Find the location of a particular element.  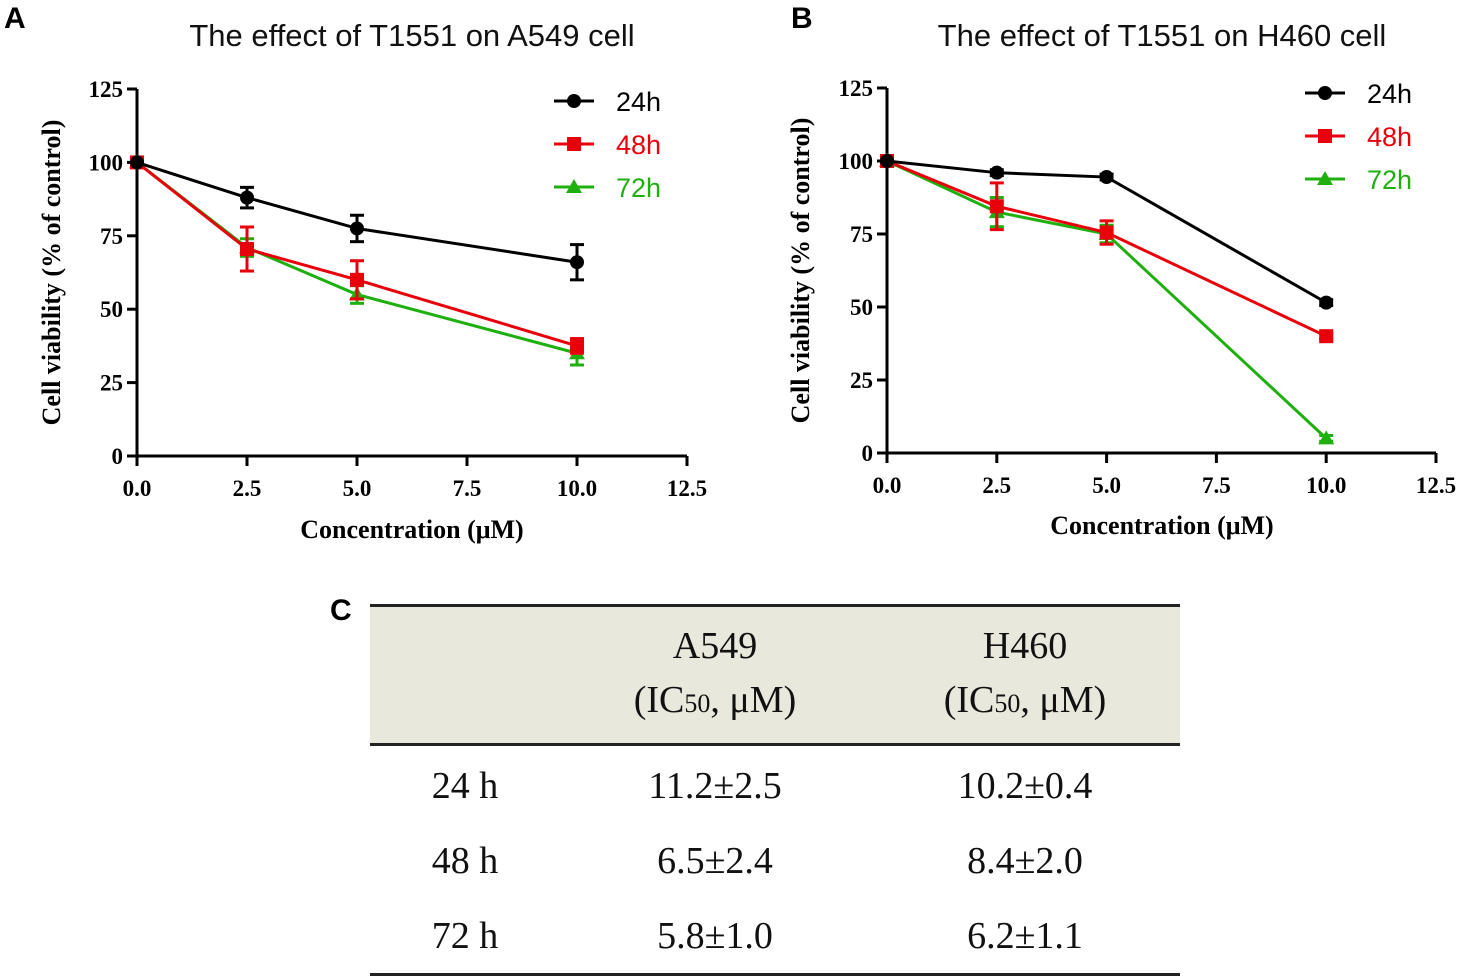

table-header-row: A549 (IC50, μM) H460 (IC50, μM) is located at coordinates (775, 675).